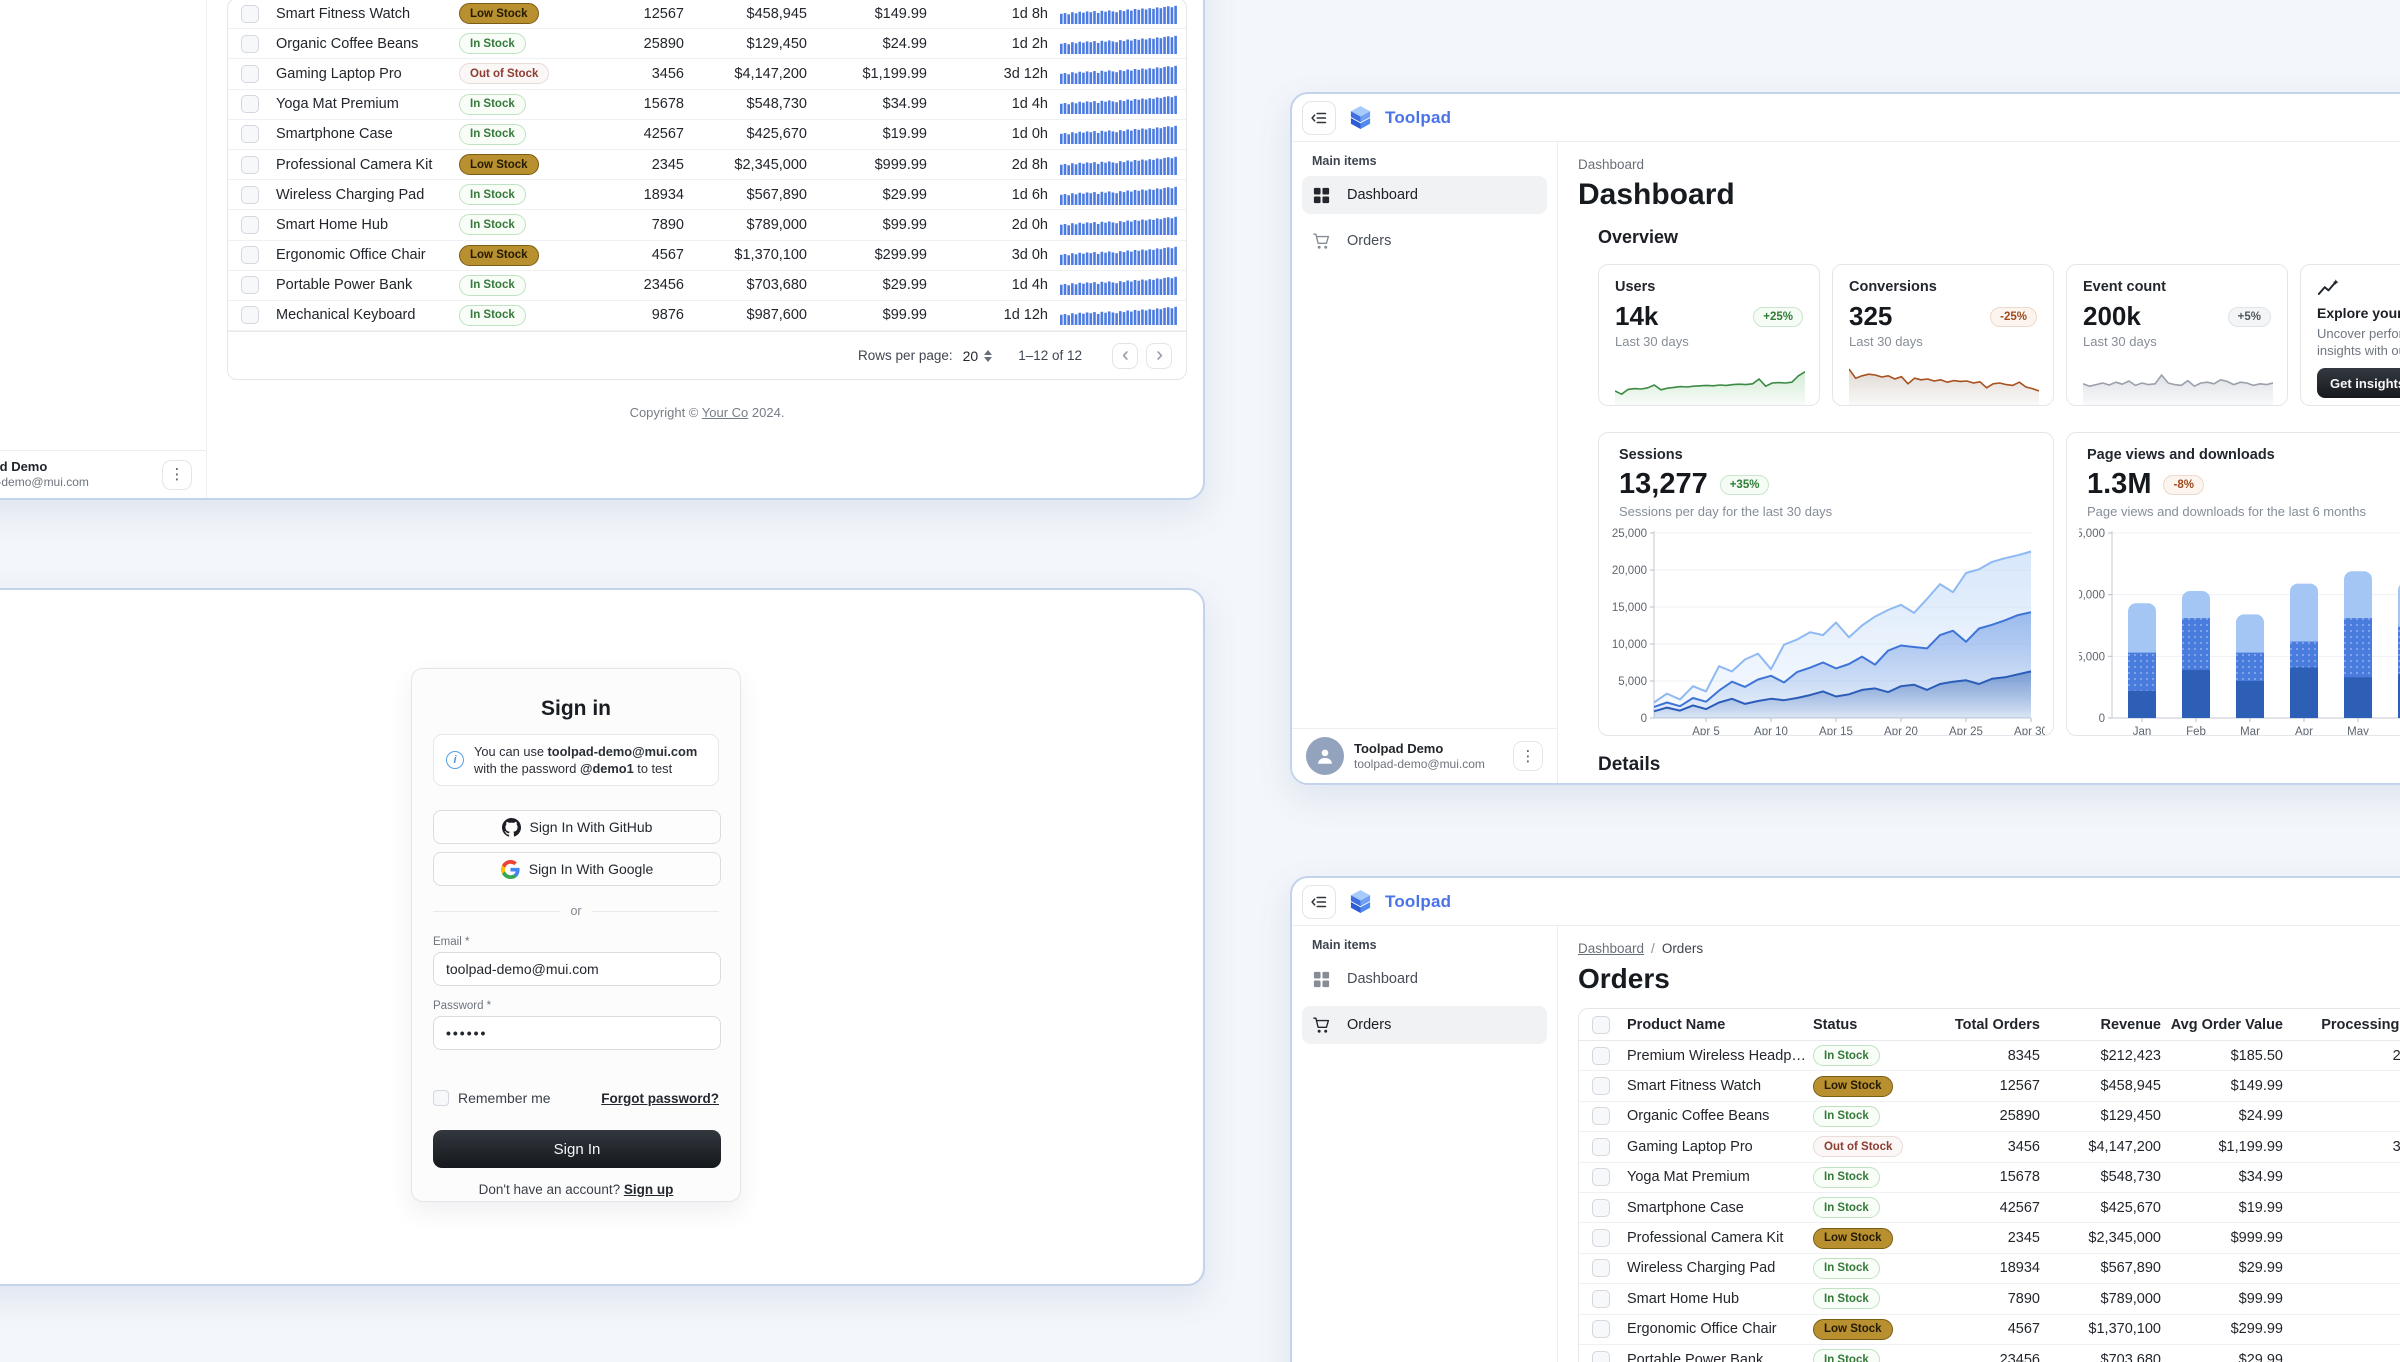  Describe the element at coordinates (988, 355) in the screenshot. I see `rows-per-page-stepper` at that location.